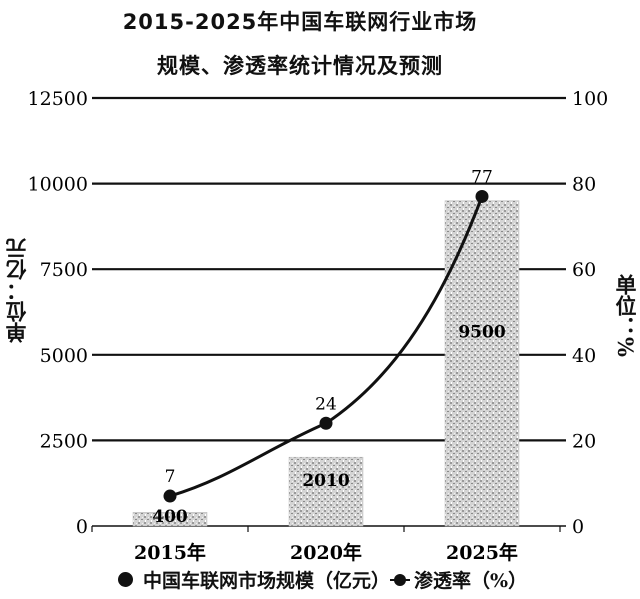 The width and height of the screenshot is (640, 599). I want to click on y-tick-label-left: 12500, so click(58, 99).